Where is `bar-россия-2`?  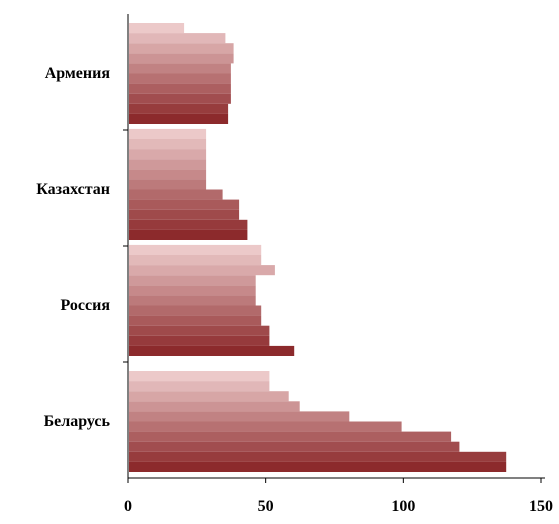 bar-россия-2 is located at coordinates (195, 260).